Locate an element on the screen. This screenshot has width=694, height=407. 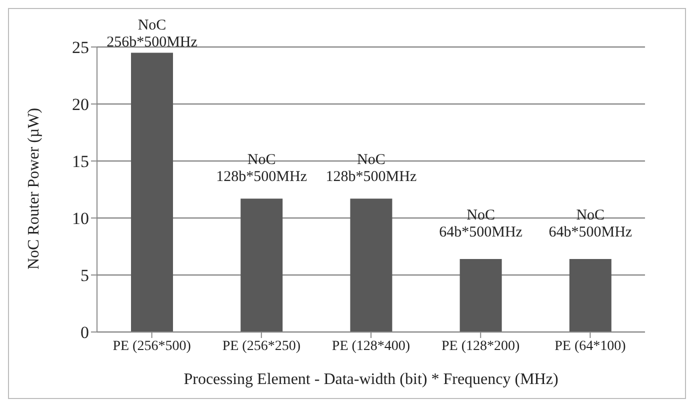
x-tick-label: PE (256*500) is located at coordinates (152, 346).